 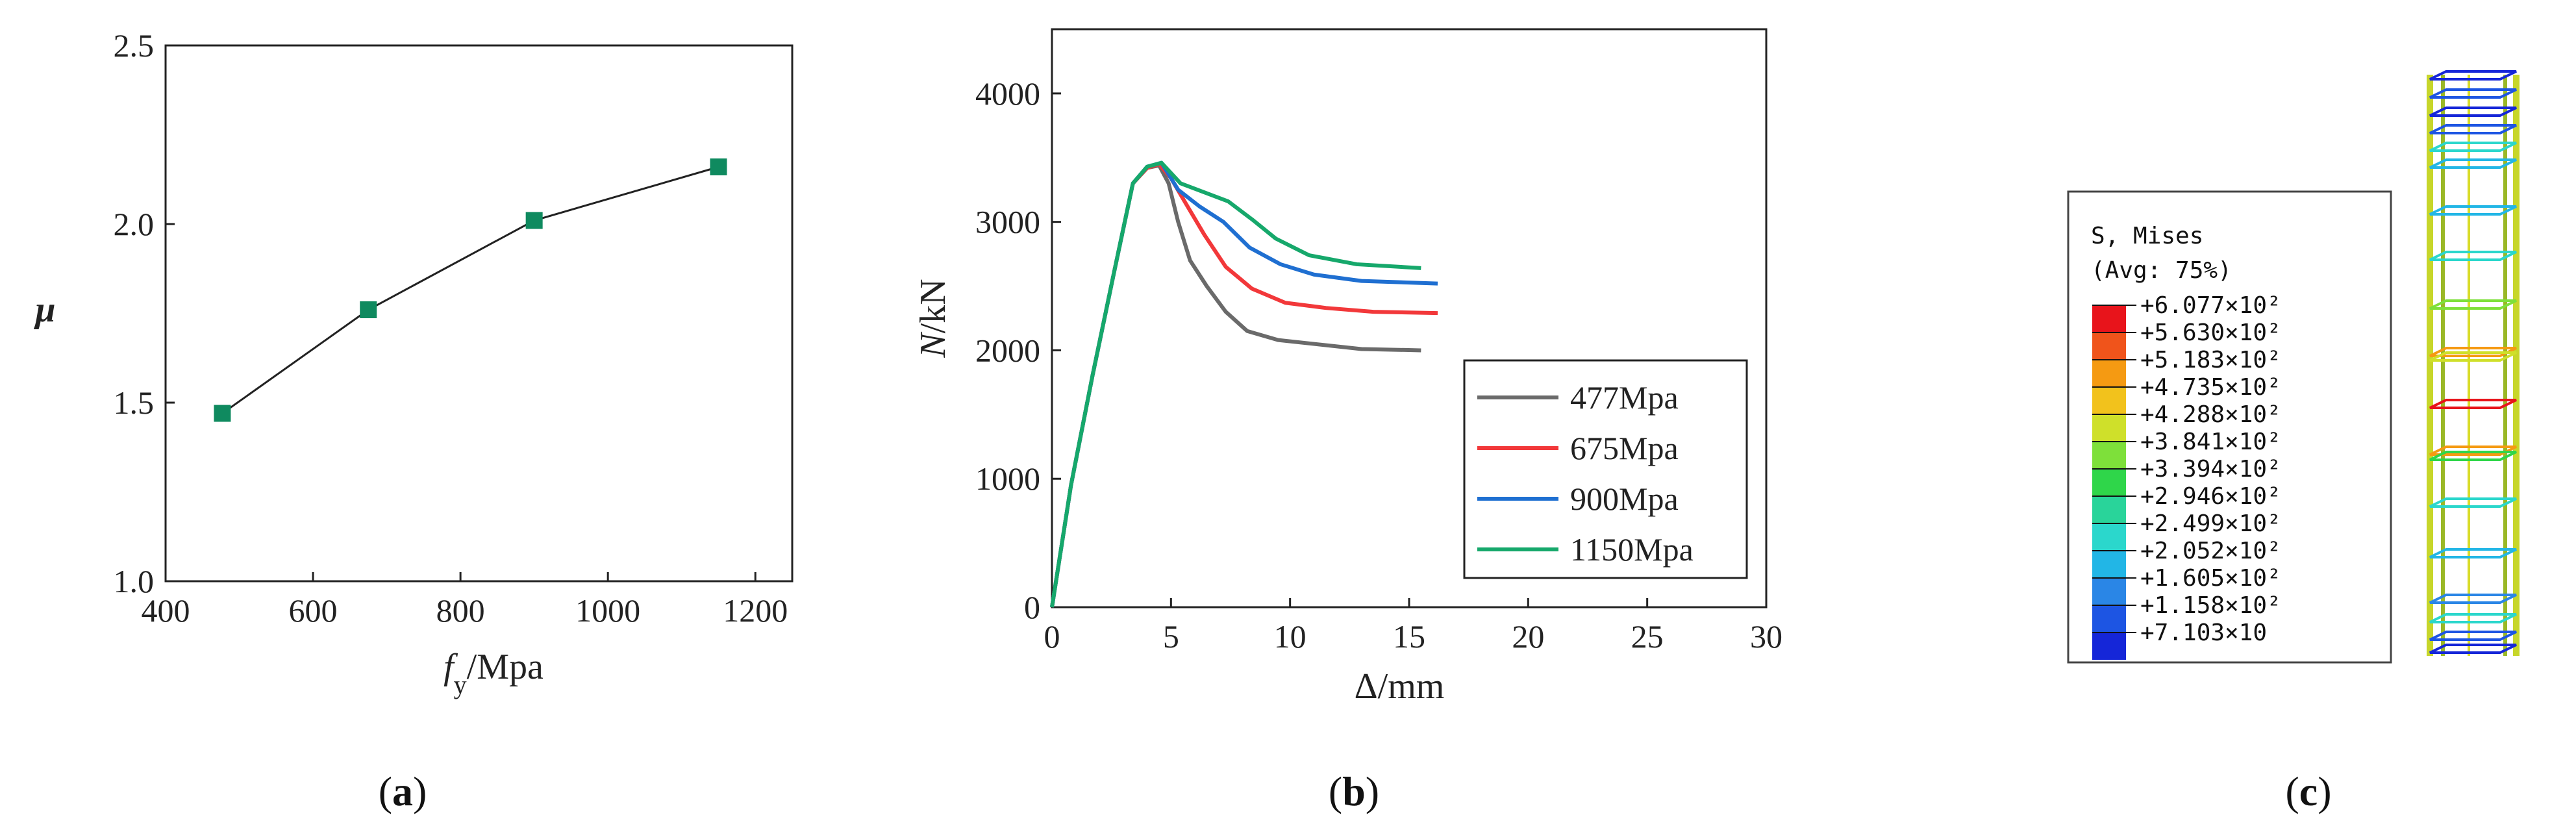 What do you see at coordinates (1528, 636) in the screenshot?
I see `panel-b-xtick-label: 20` at bounding box center [1528, 636].